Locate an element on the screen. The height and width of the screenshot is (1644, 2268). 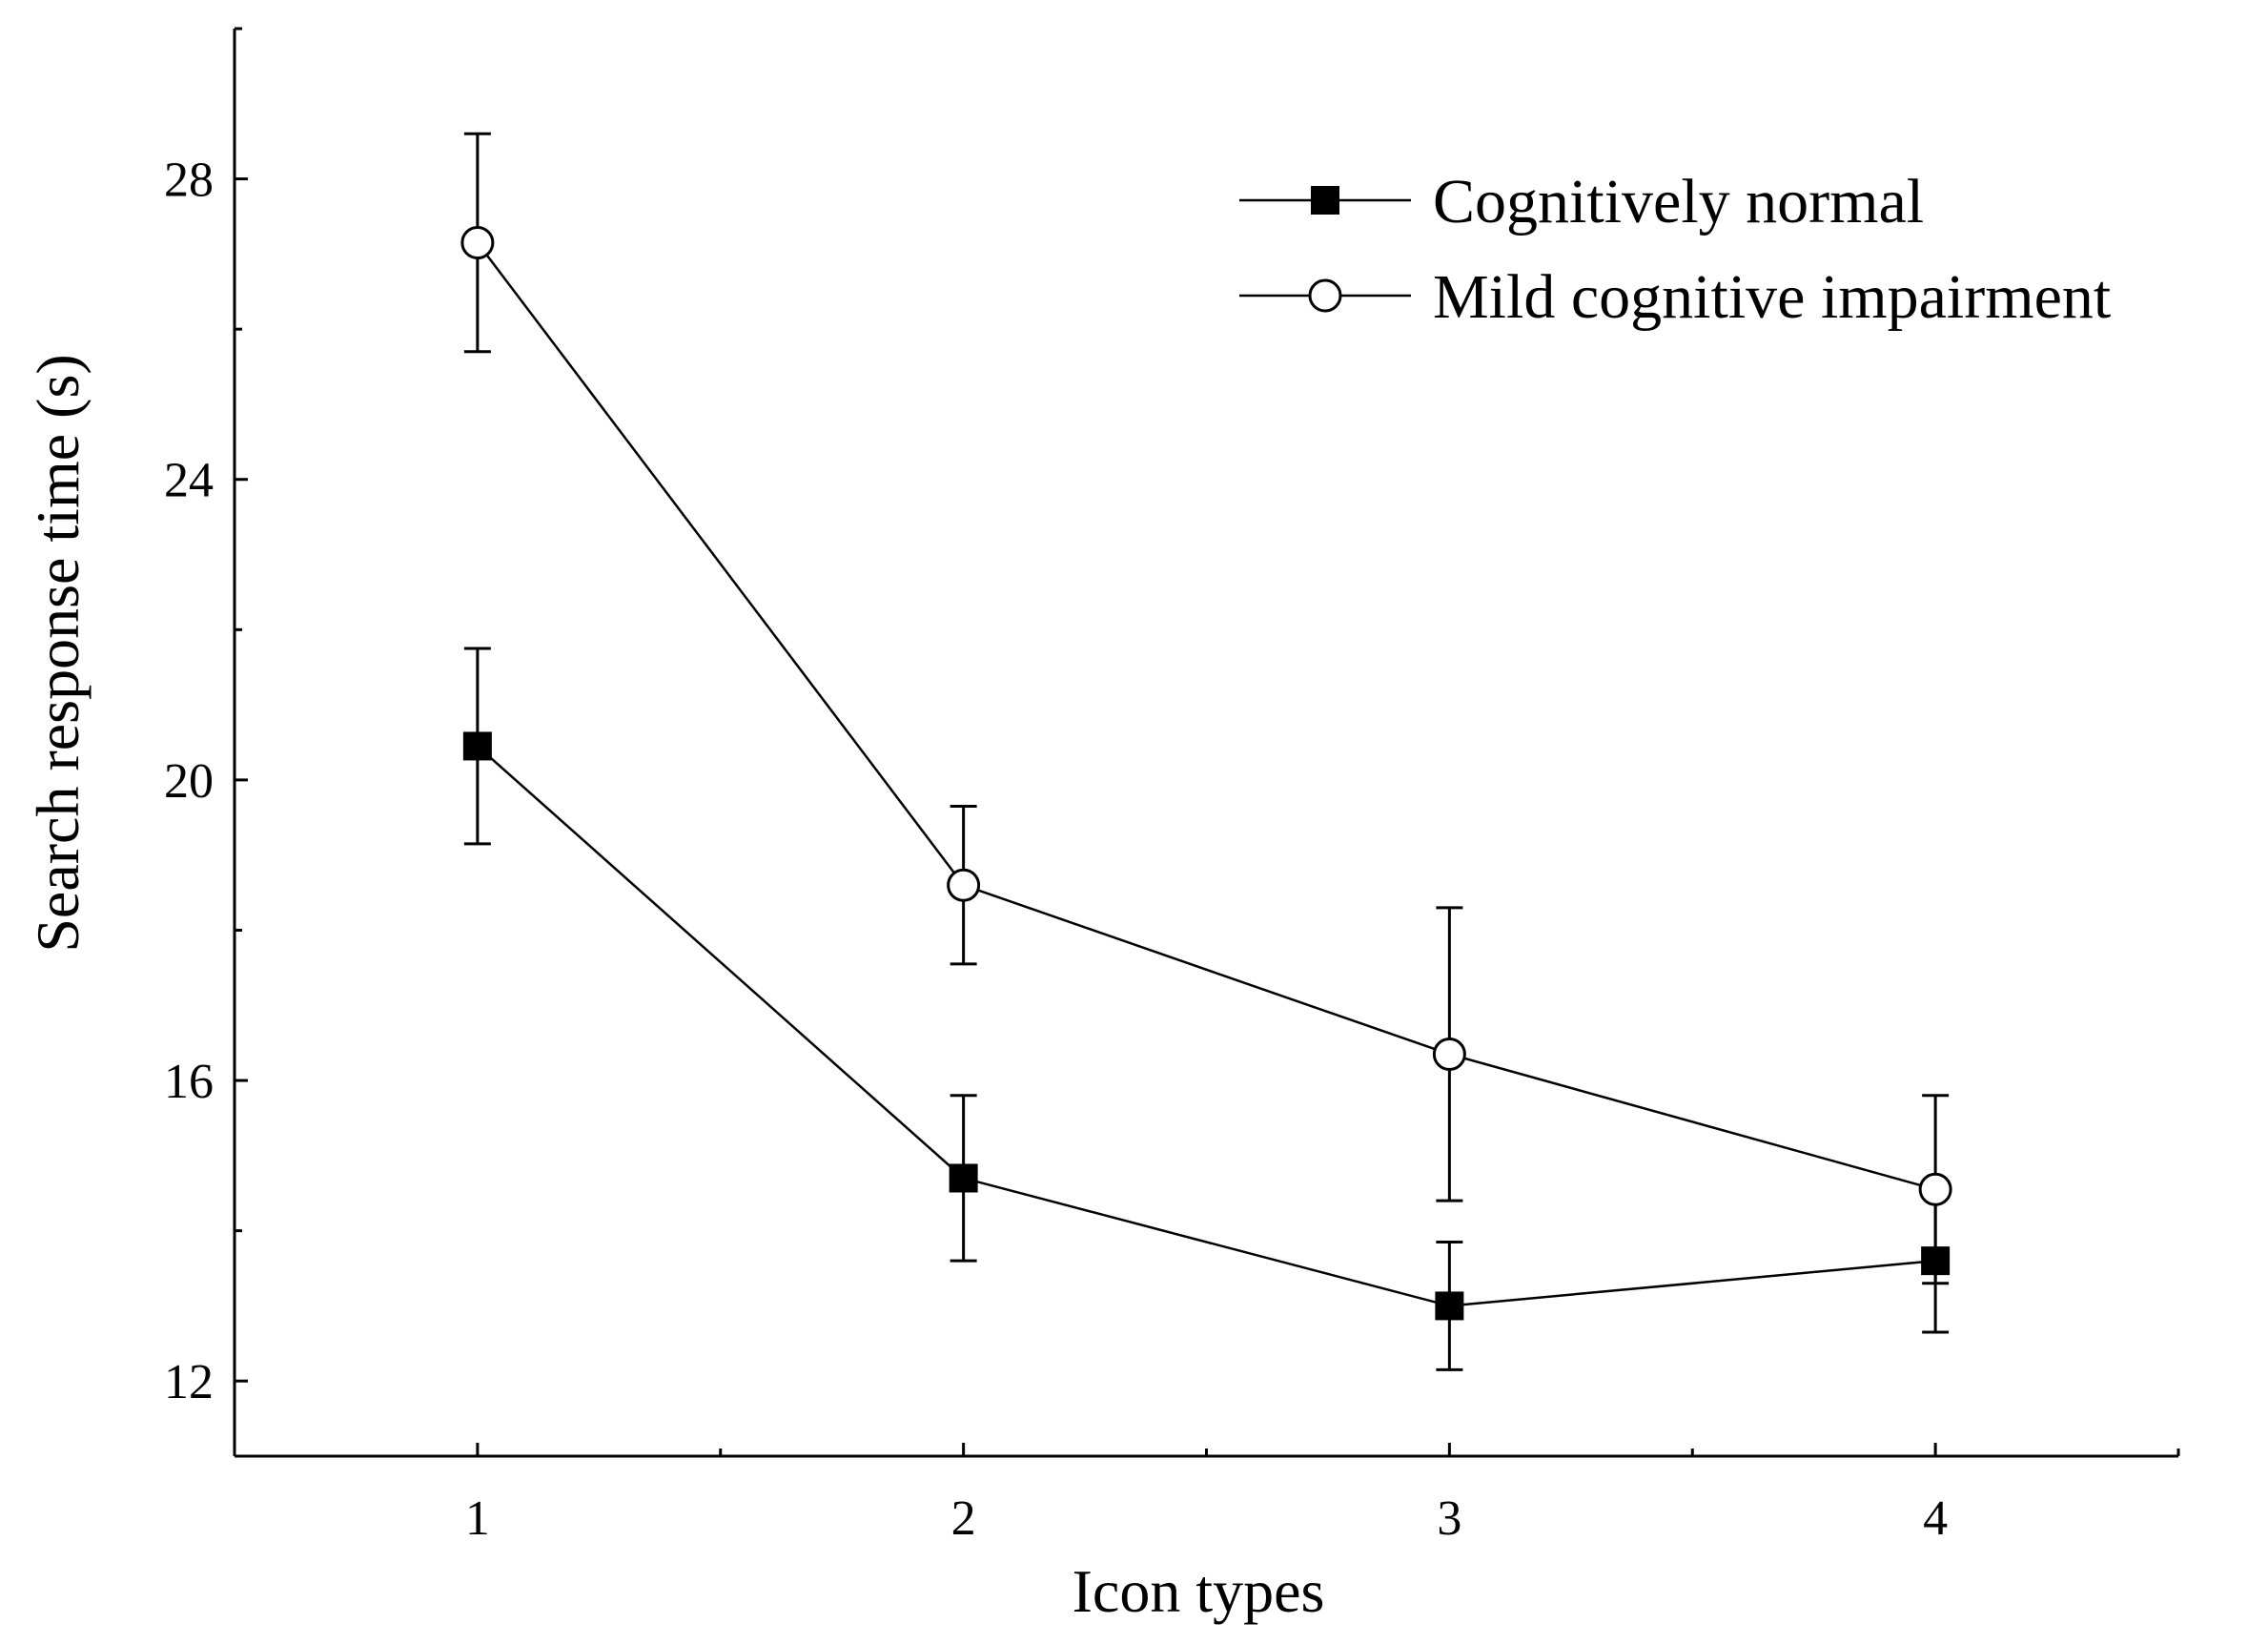
y-tick-label: 28 is located at coordinates (189, 181).